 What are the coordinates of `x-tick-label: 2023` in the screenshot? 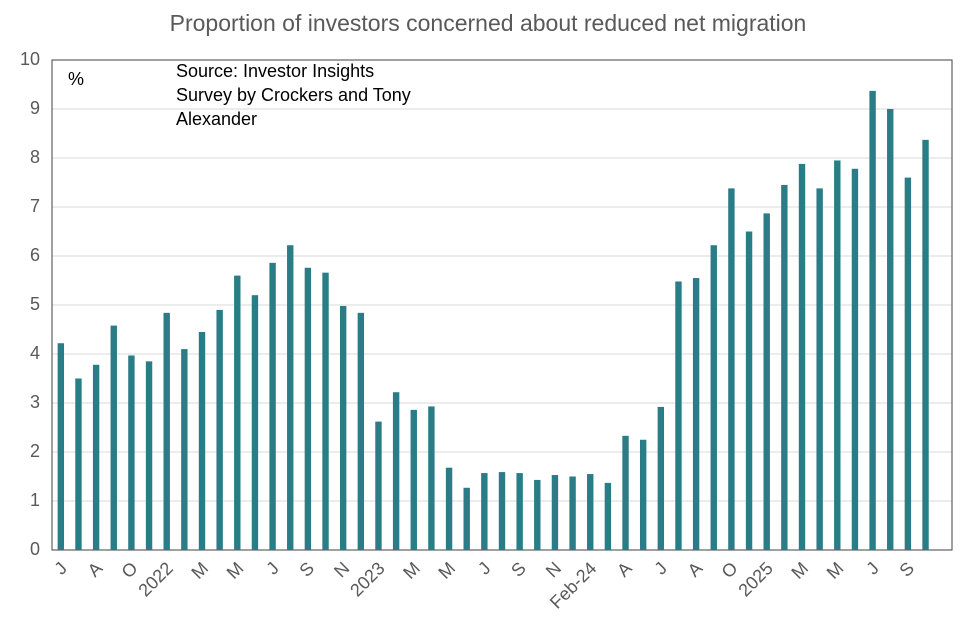 It's located at (367, 579).